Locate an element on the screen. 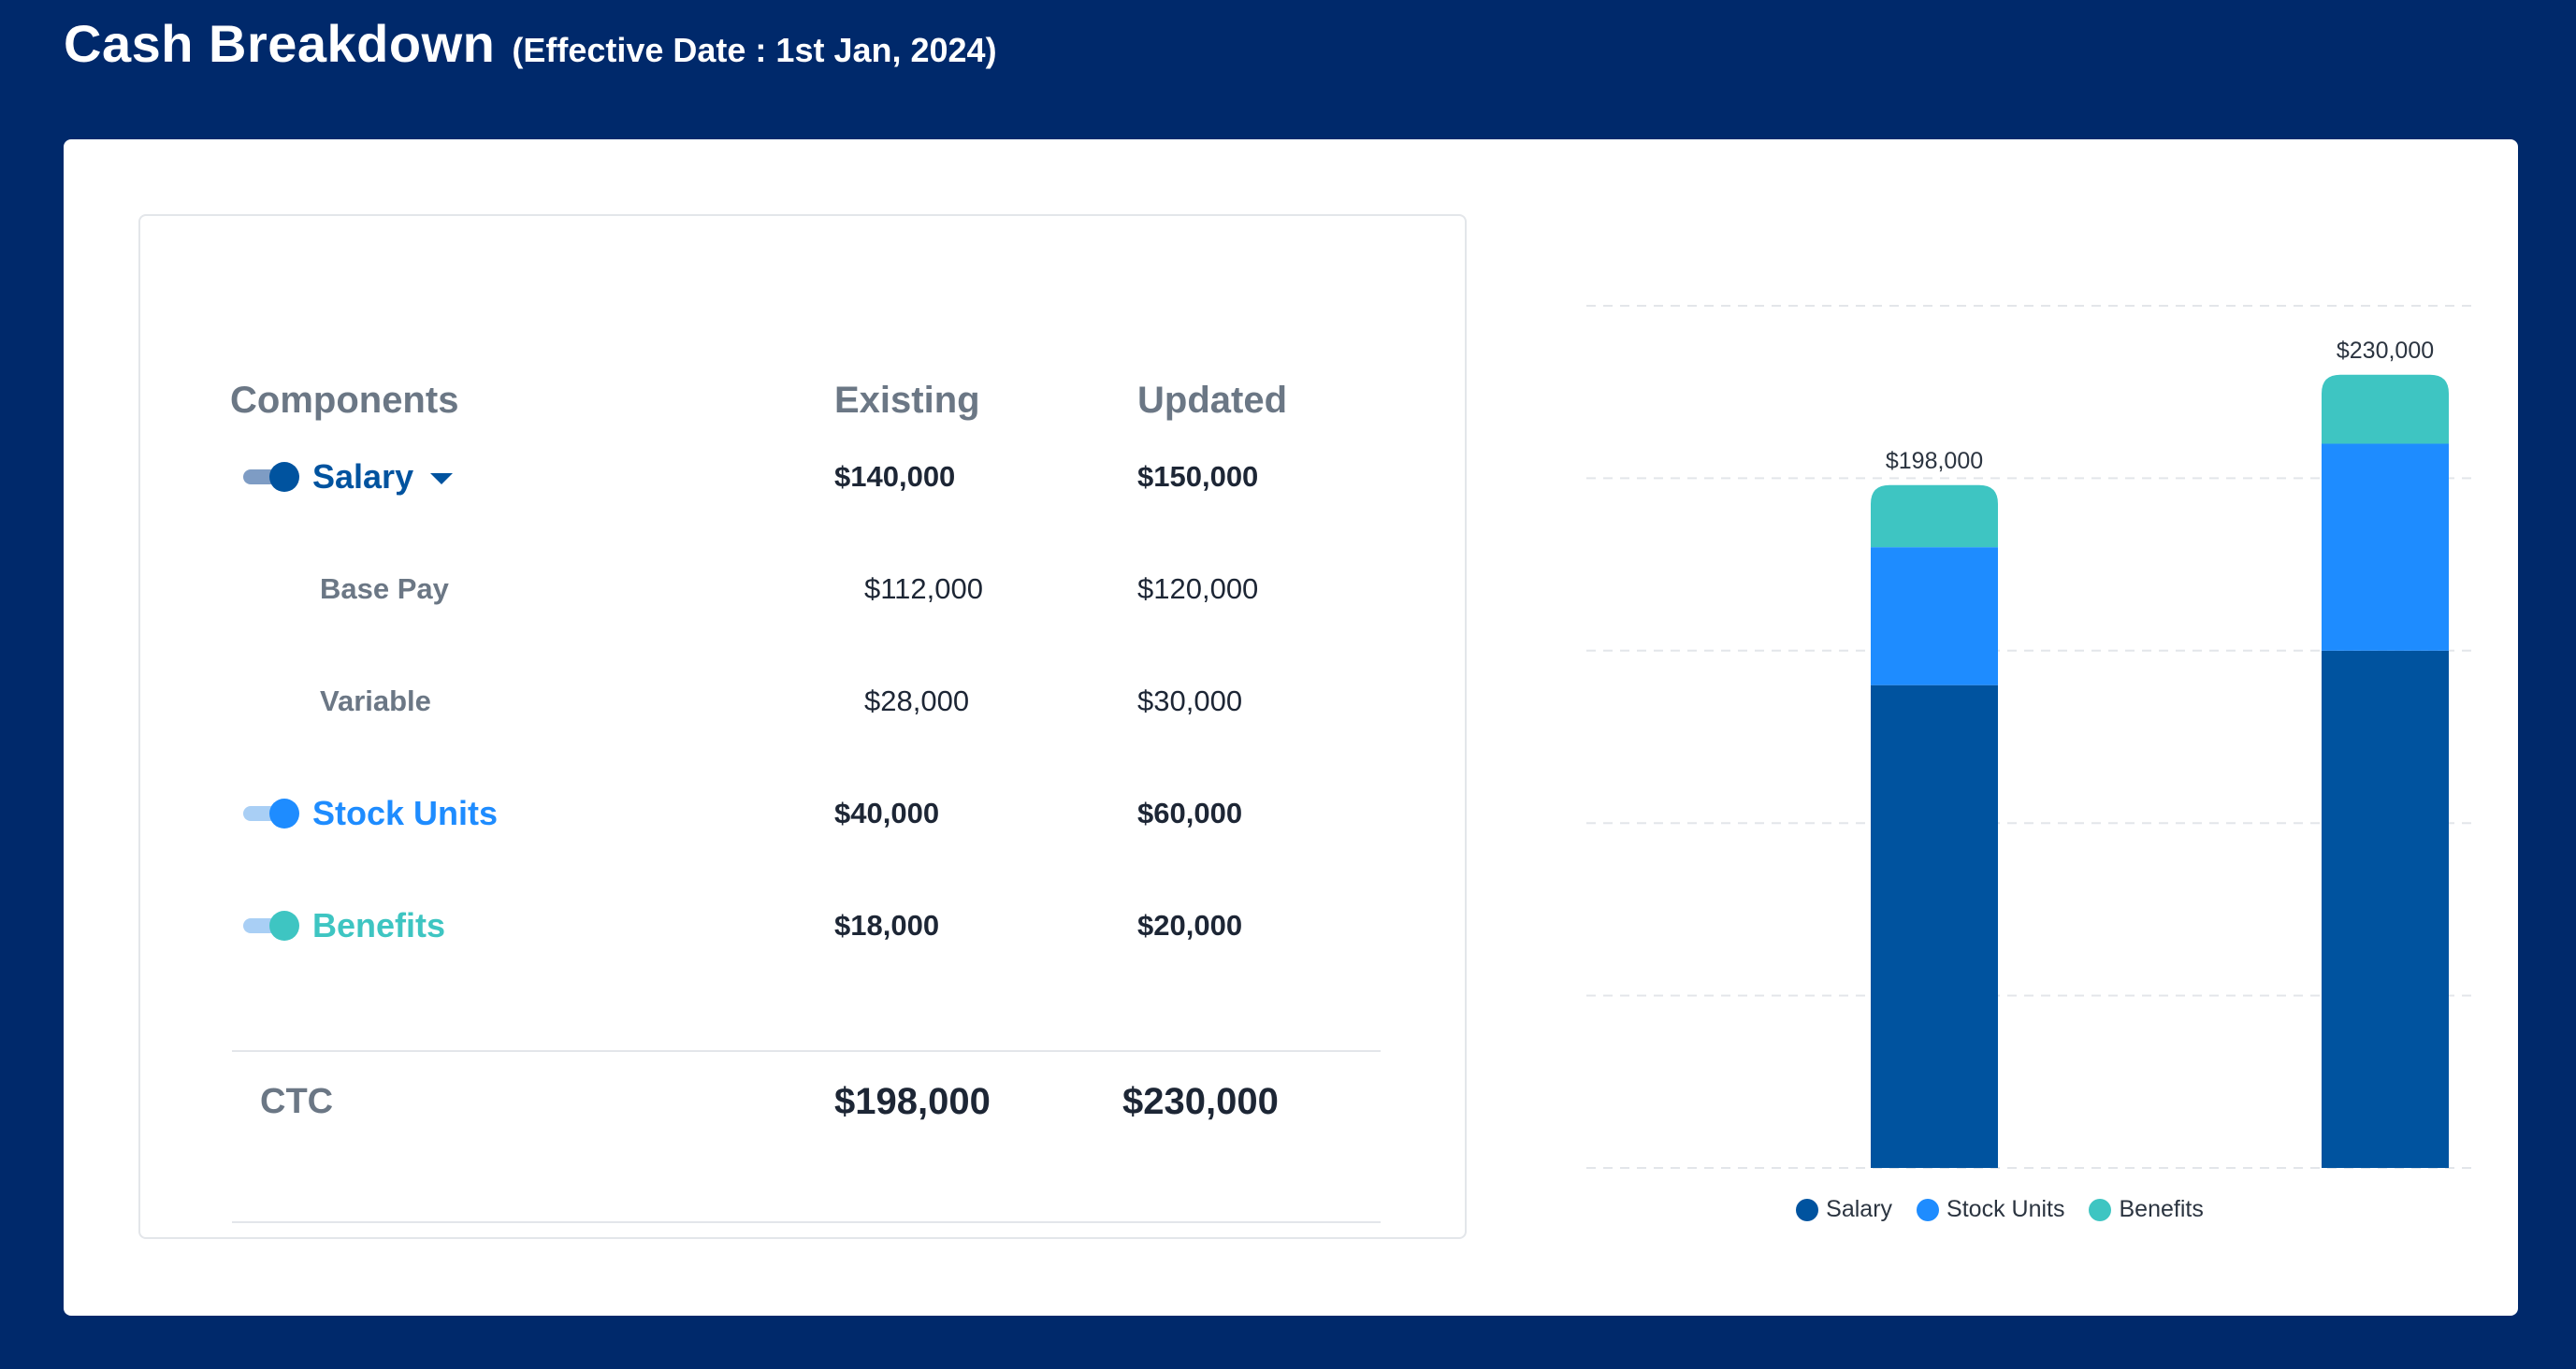 Image resolution: width=2576 pixels, height=1369 pixels. chart-legend: Salary Stock Units Benefits is located at coordinates (2000, 1209).